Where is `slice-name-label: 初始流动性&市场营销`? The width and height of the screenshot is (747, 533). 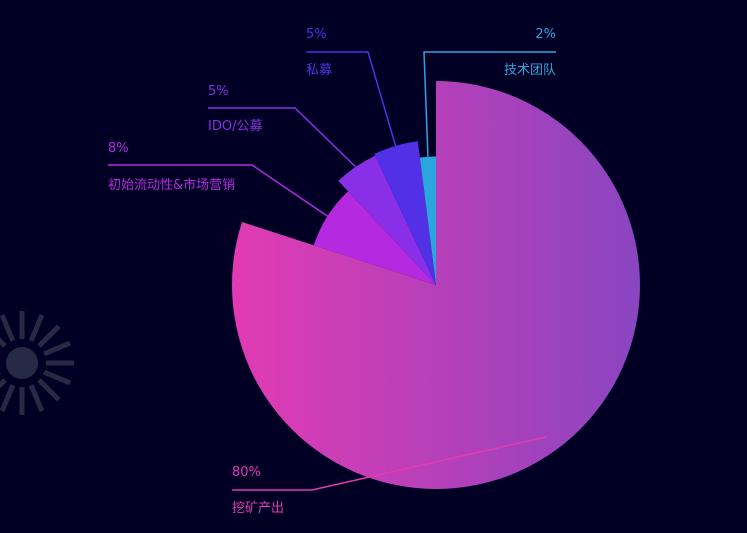 slice-name-label: 初始流动性&市场营销 is located at coordinates (171, 185).